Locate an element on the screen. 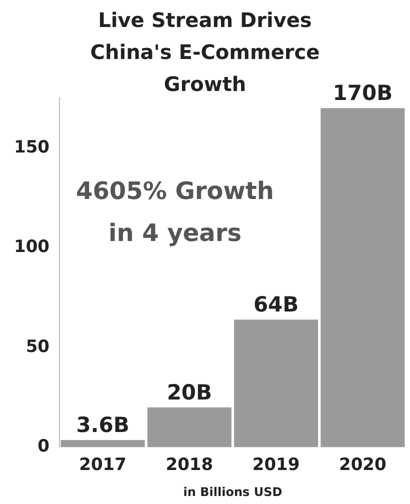  chart-title: Live Stream Drives China's E-Commerce Growth is located at coordinates (205, 52).